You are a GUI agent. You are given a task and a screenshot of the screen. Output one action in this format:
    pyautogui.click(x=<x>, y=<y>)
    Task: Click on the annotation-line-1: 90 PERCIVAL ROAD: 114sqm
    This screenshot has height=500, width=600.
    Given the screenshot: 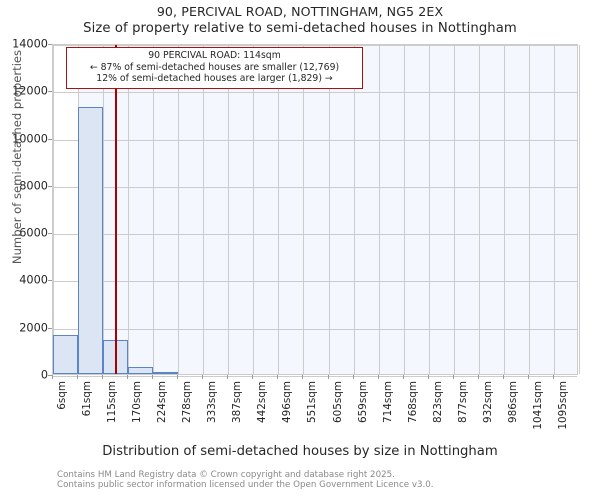 What is the action you would take?
    pyautogui.click(x=214, y=55)
    